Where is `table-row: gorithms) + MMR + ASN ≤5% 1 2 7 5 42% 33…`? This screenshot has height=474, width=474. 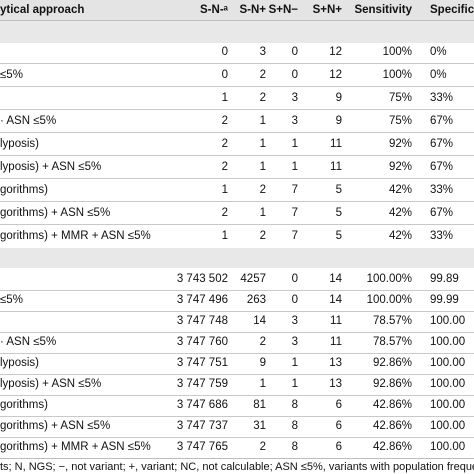
table-row: gorithms) + MMR + ASN ≤5% 1 2 7 5 42% 33… is located at coordinates (237, 236).